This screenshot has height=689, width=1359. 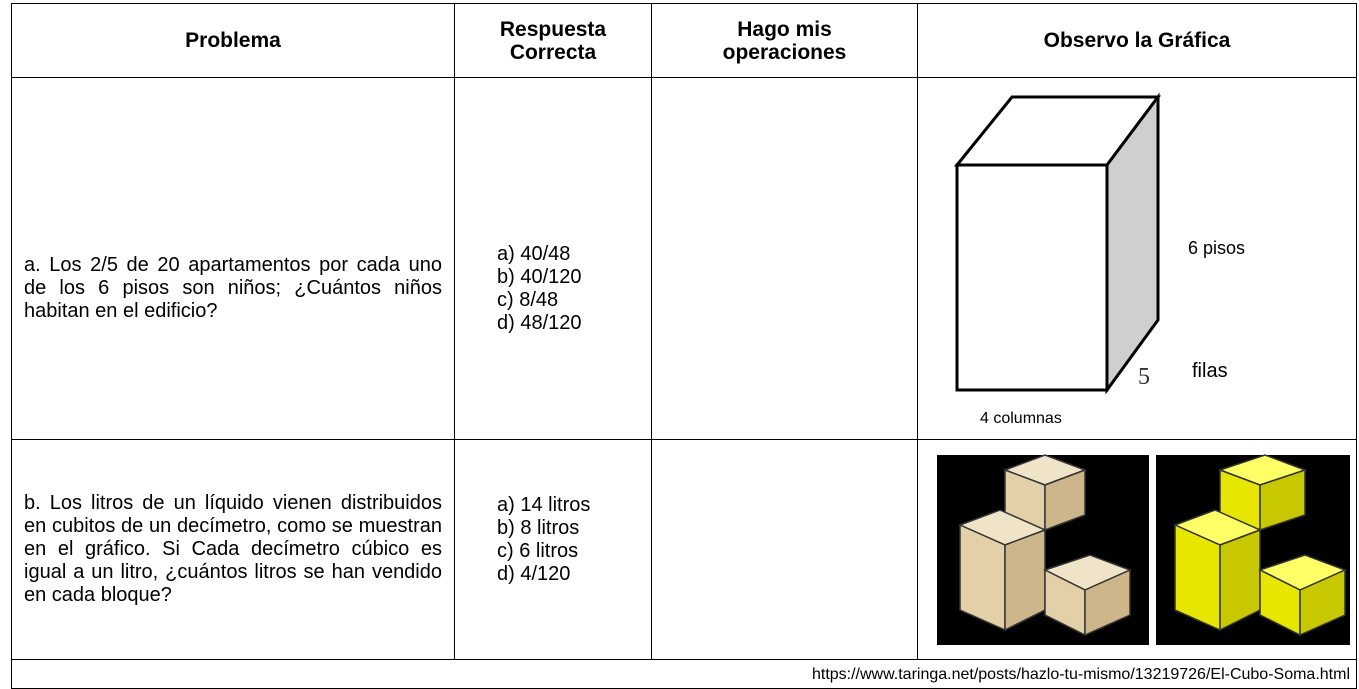 What do you see at coordinates (784, 40) in the screenshot?
I see `header: Hago mis operaciones` at bounding box center [784, 40].